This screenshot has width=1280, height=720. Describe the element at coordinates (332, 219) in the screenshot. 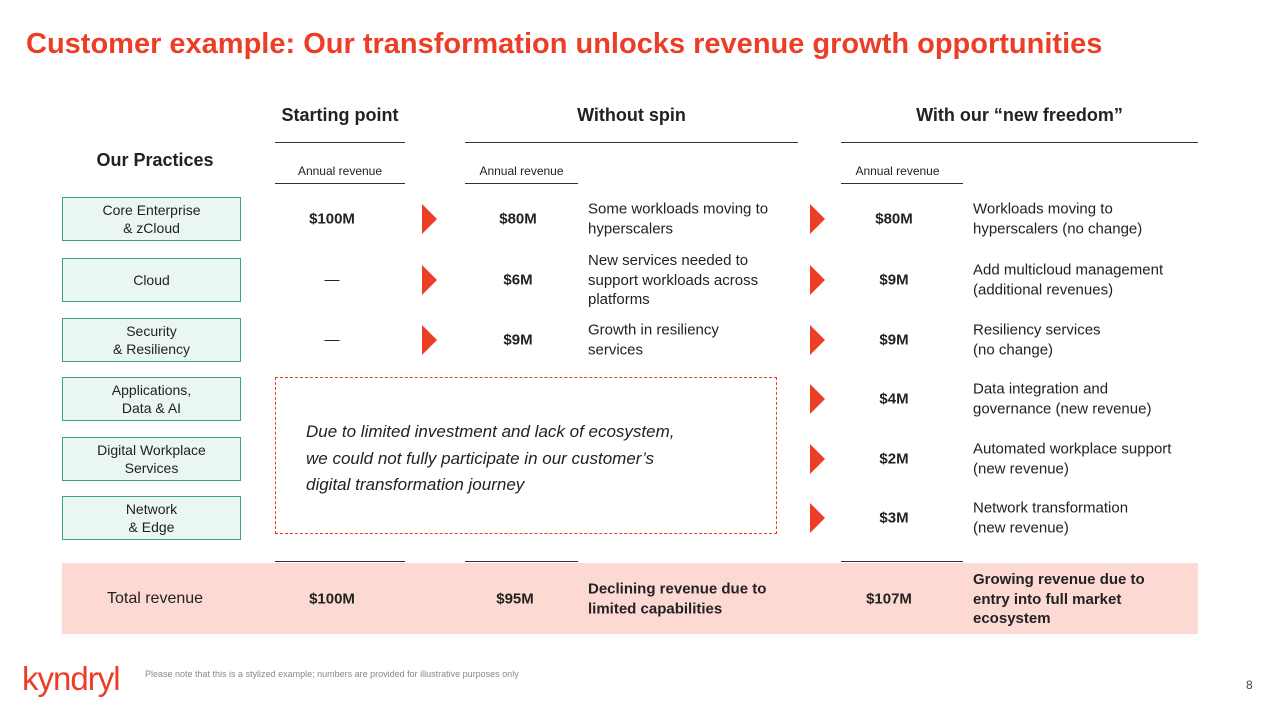

I see `start-value: $100M` at that location.